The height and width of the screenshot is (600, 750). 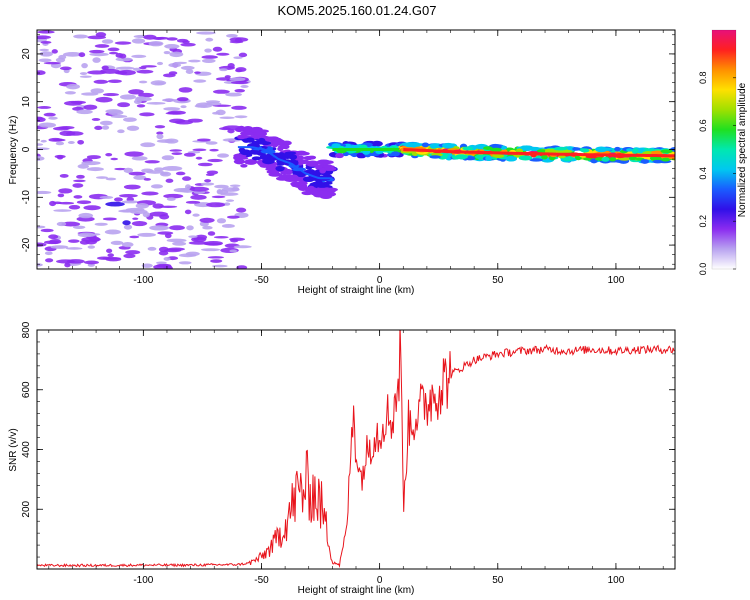 What do you see at coordinates (143, 580) in the screenshot?
I see `x-tick-label: -100` at bounding box center [143, 580].